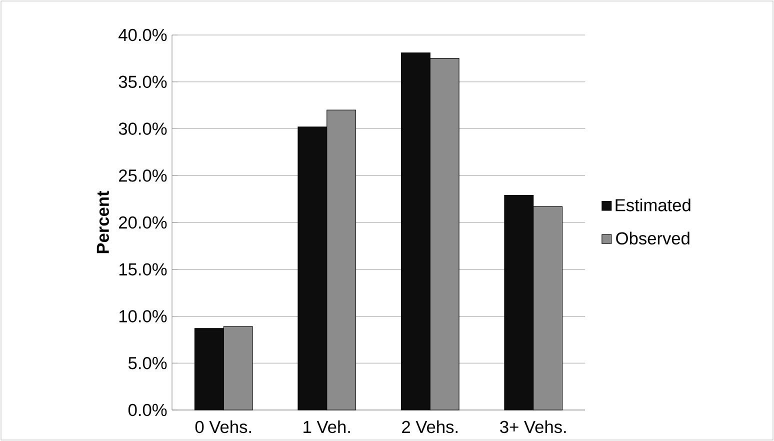  What do you see at coordinates (430, 427) in the screenshot?
I see `x-tick-label: 2 Vehs.` at bounding box center [430, 427].